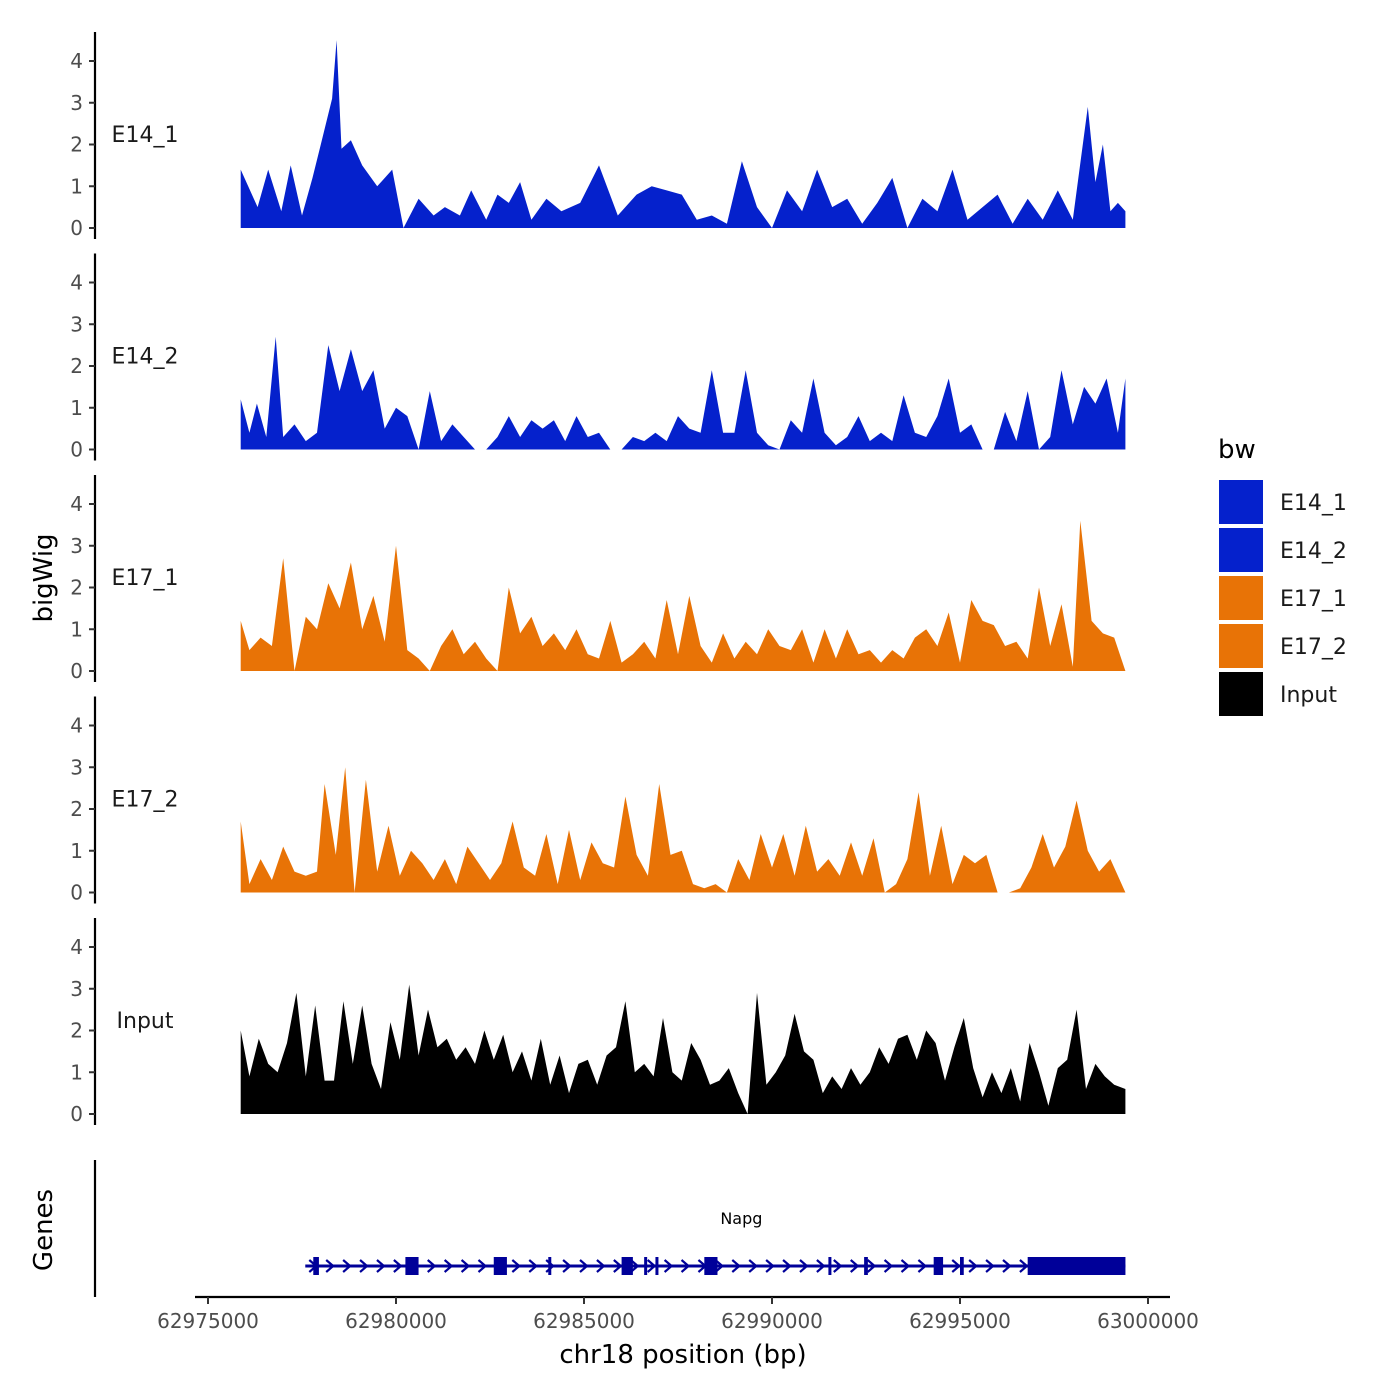 This screenshot has height=1400, width=1400. Describe the element at coordinates (1313, 503) in the screenshot. I see `legend-label: E14_1` at that location.